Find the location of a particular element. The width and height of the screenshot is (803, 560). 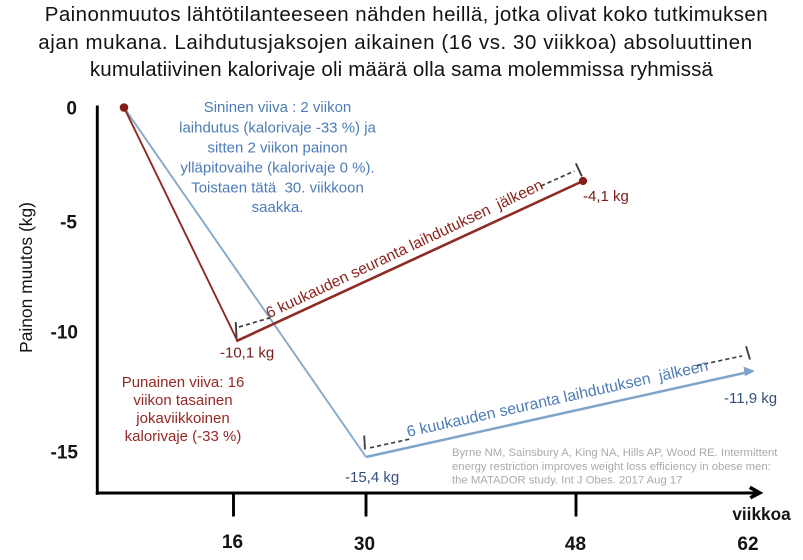

svg-text: sitten 2 viikon painon is located at coordinates (277, 148).